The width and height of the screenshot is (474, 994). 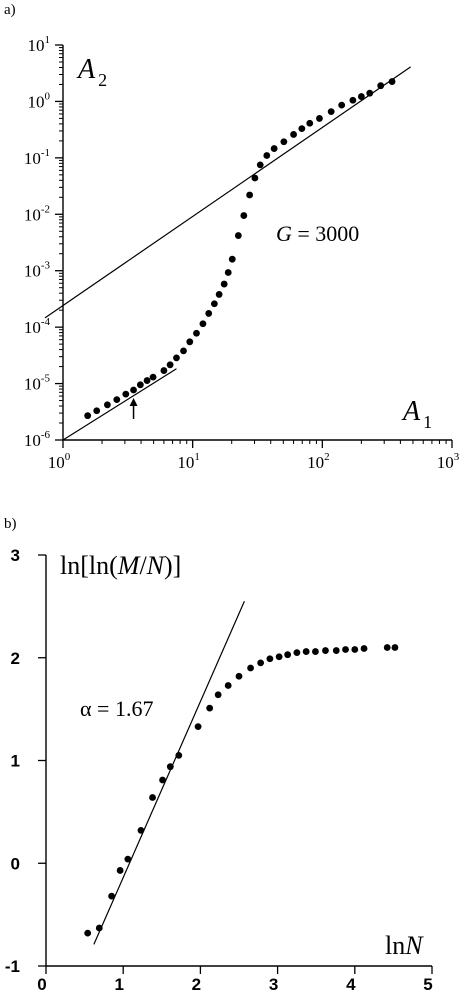 I want to click on y-tick-label-a: 10⁻⁴, so click(x=37, y=326).